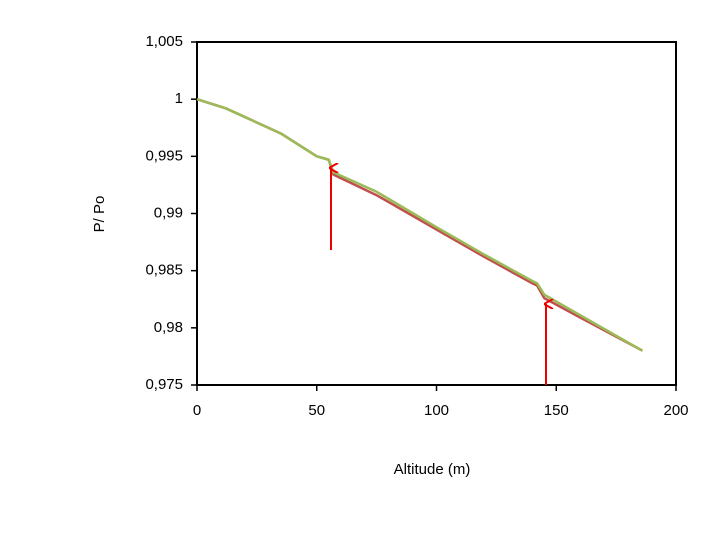 The height and width of the screenshot is (540, 720). I want to click on x-tick-label: 50, so click(316, 410).